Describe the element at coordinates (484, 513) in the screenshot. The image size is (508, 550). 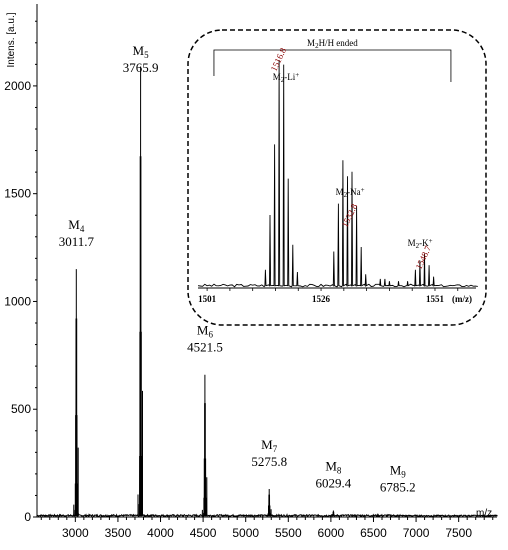
I see `x-axis-label: m/z` at that location.